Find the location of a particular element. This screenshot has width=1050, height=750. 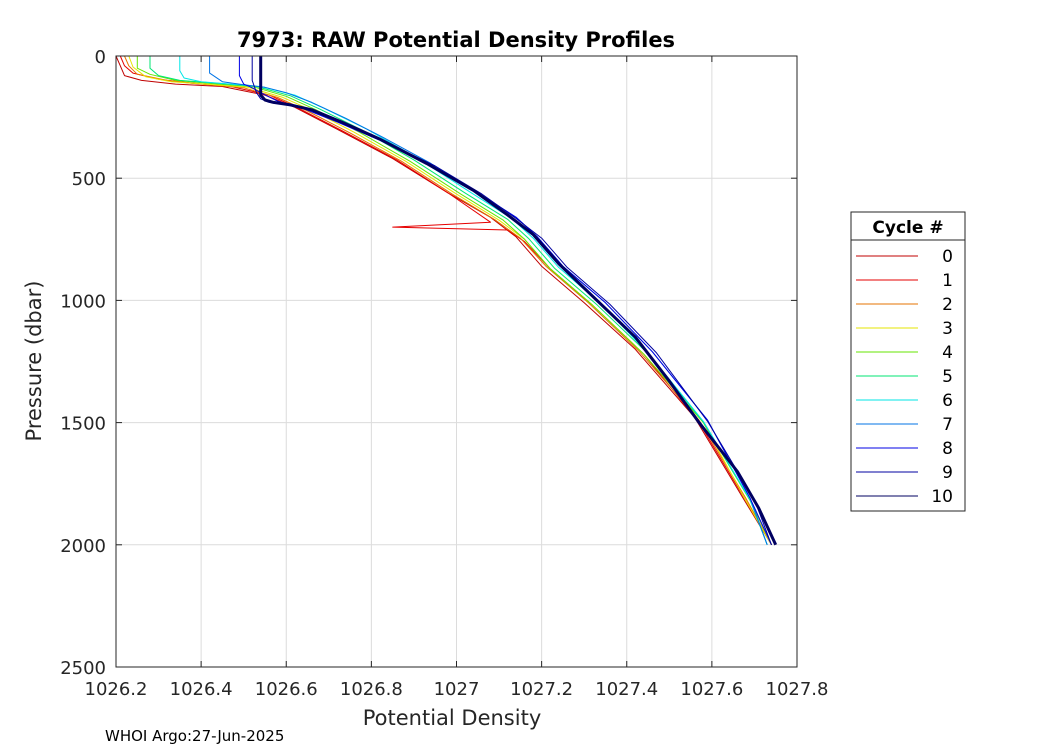

legend-label-cycle-3: 3 is located at coordinates (947, 329).